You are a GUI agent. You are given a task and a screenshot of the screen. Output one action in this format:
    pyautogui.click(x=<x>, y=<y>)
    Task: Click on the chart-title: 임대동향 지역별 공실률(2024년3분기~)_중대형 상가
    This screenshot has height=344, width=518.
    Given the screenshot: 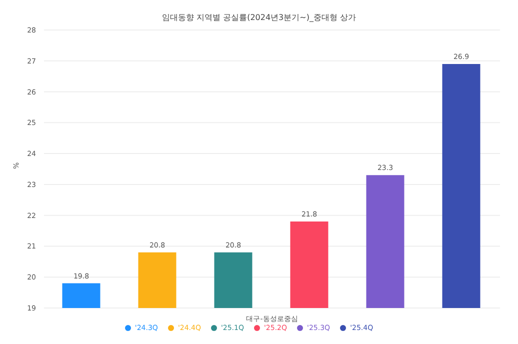 What is the action you would take?
    pyautogui.click(x=259, y=17)
    